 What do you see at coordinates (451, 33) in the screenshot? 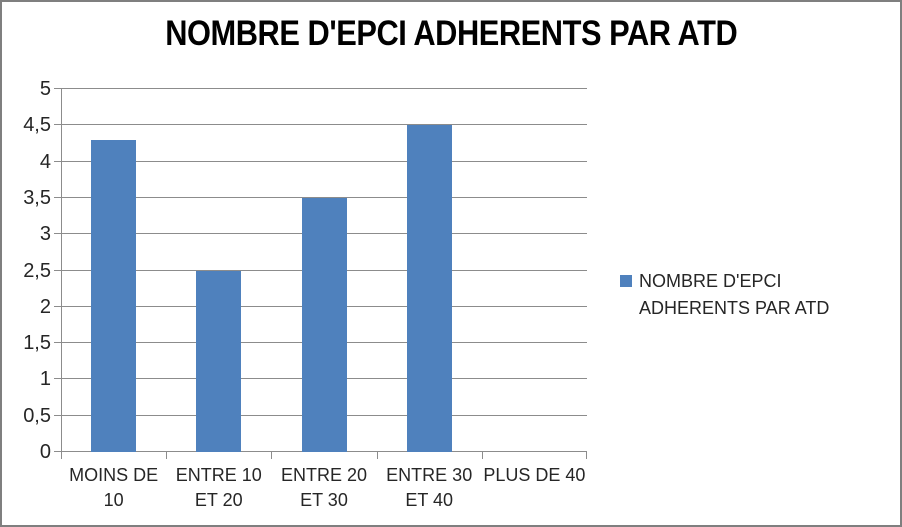
I see `chart-title: NOMBRE D'EPCI ADHERENTS PAR ATD` at bounding box center [451, 33].